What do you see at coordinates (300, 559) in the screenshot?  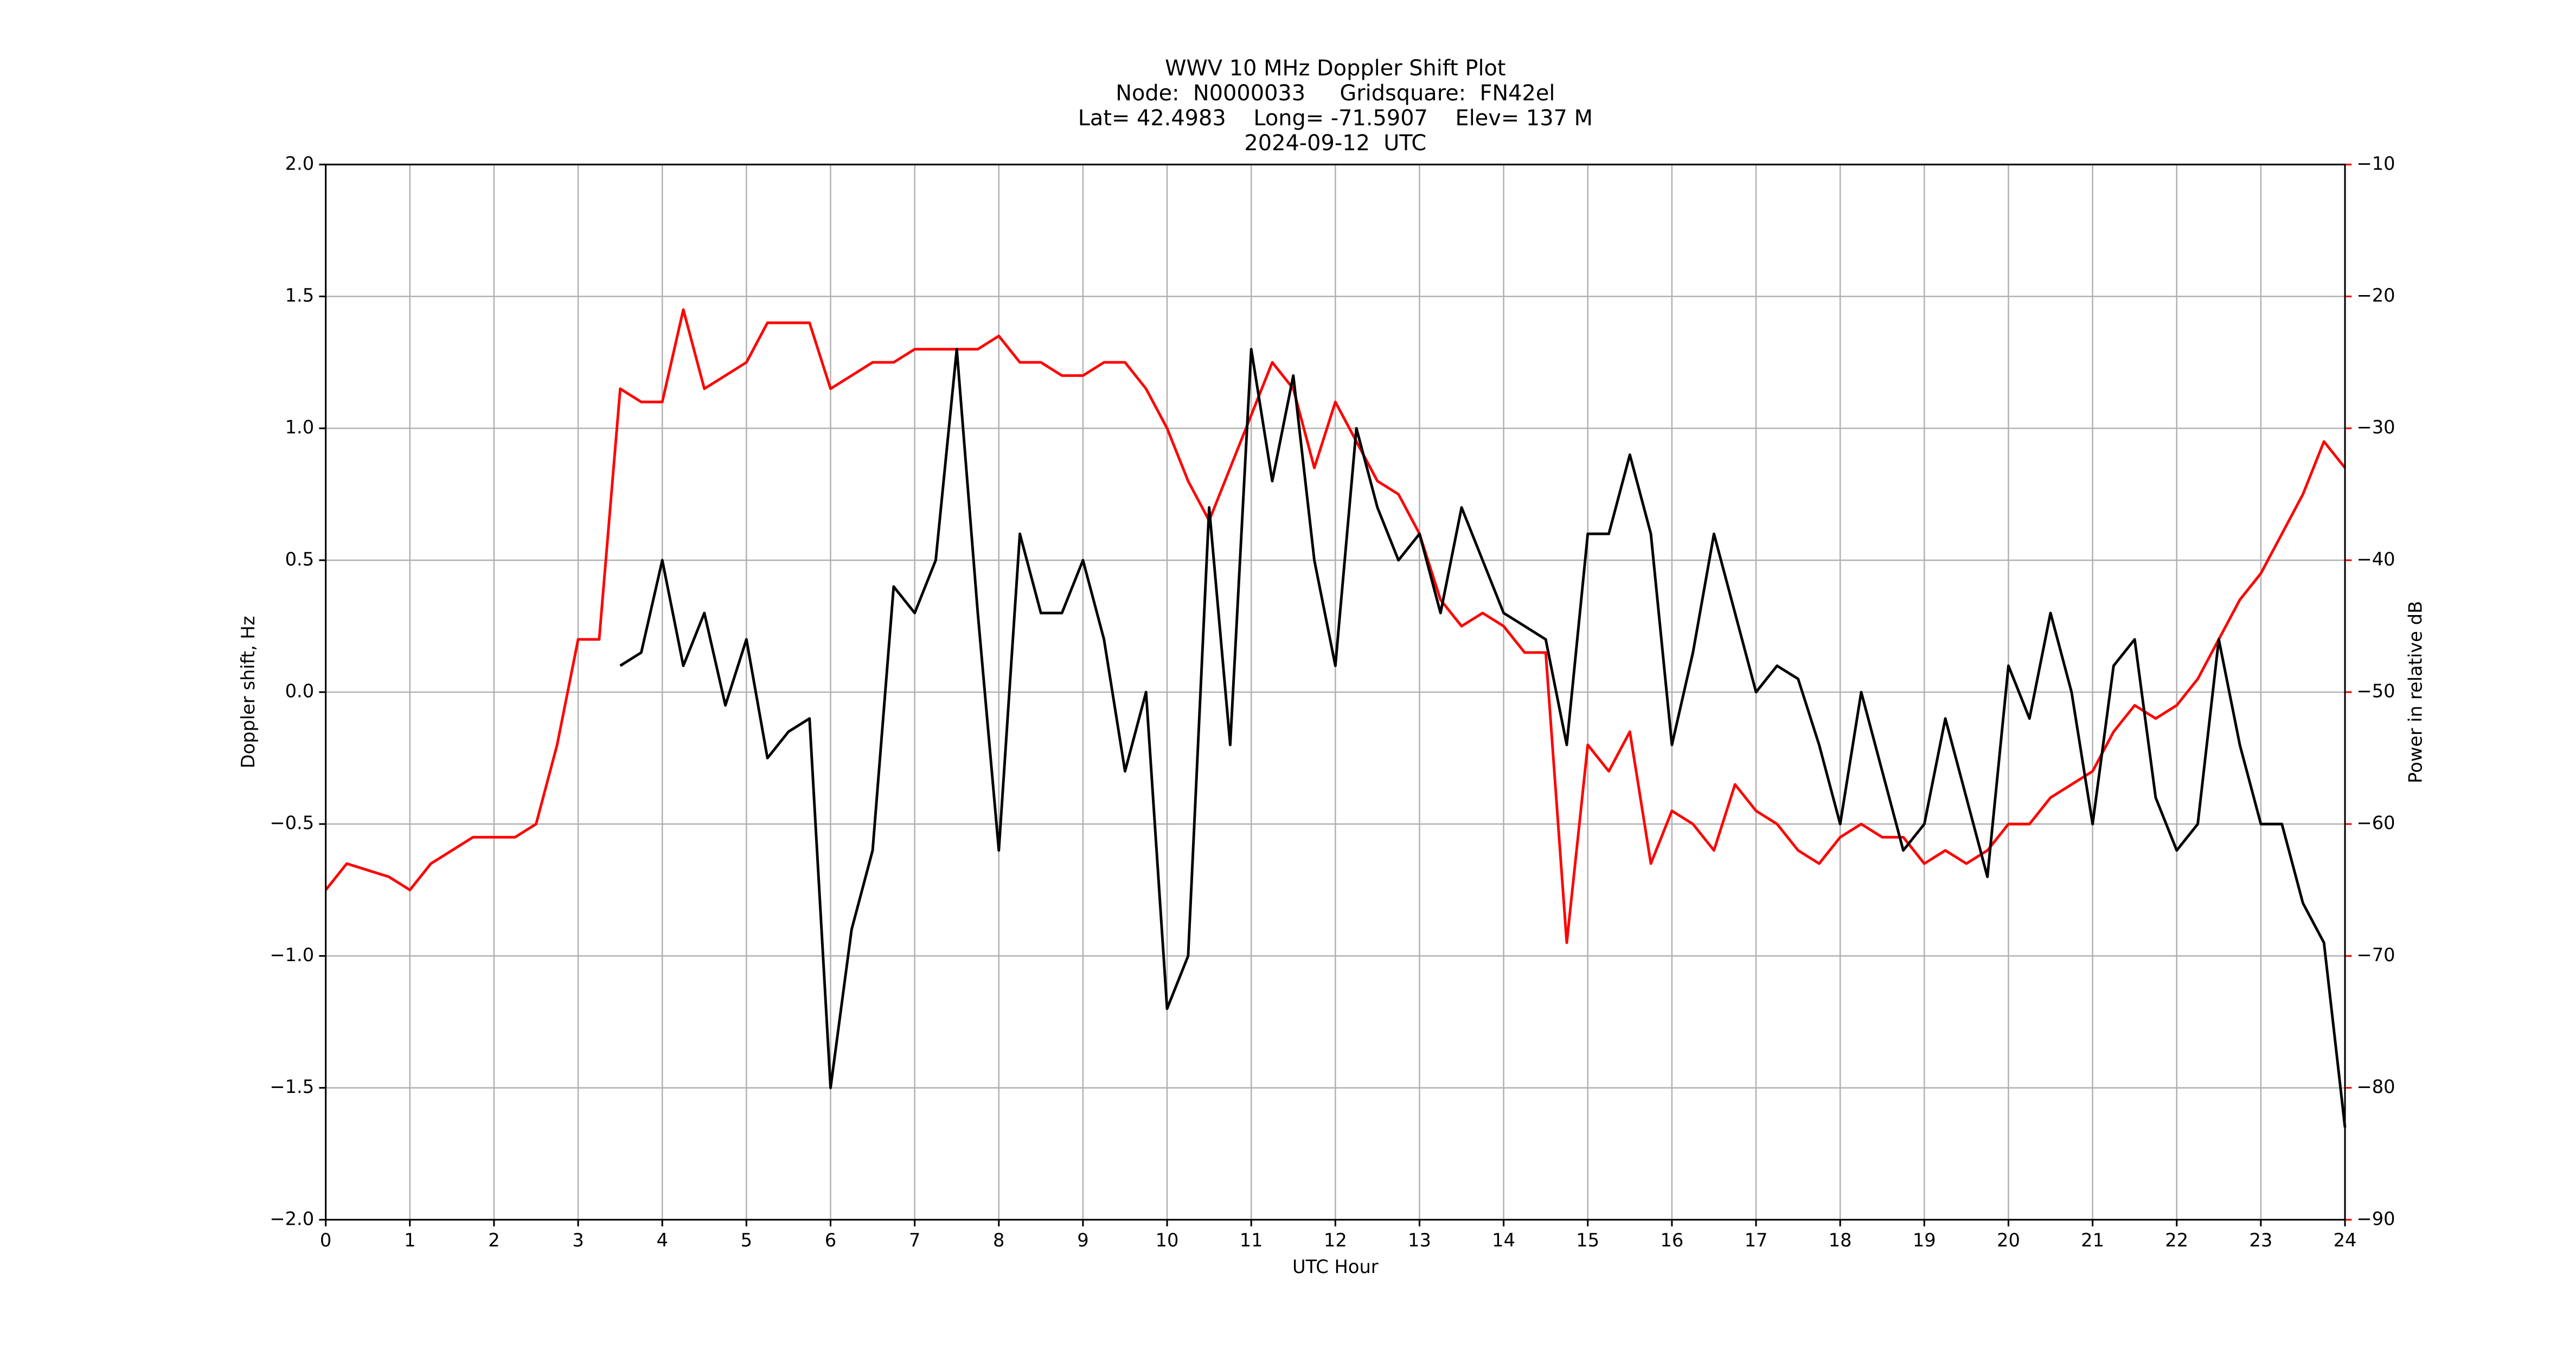 I see `y-tick-label: 0.5` at bounding box center [300, 559].